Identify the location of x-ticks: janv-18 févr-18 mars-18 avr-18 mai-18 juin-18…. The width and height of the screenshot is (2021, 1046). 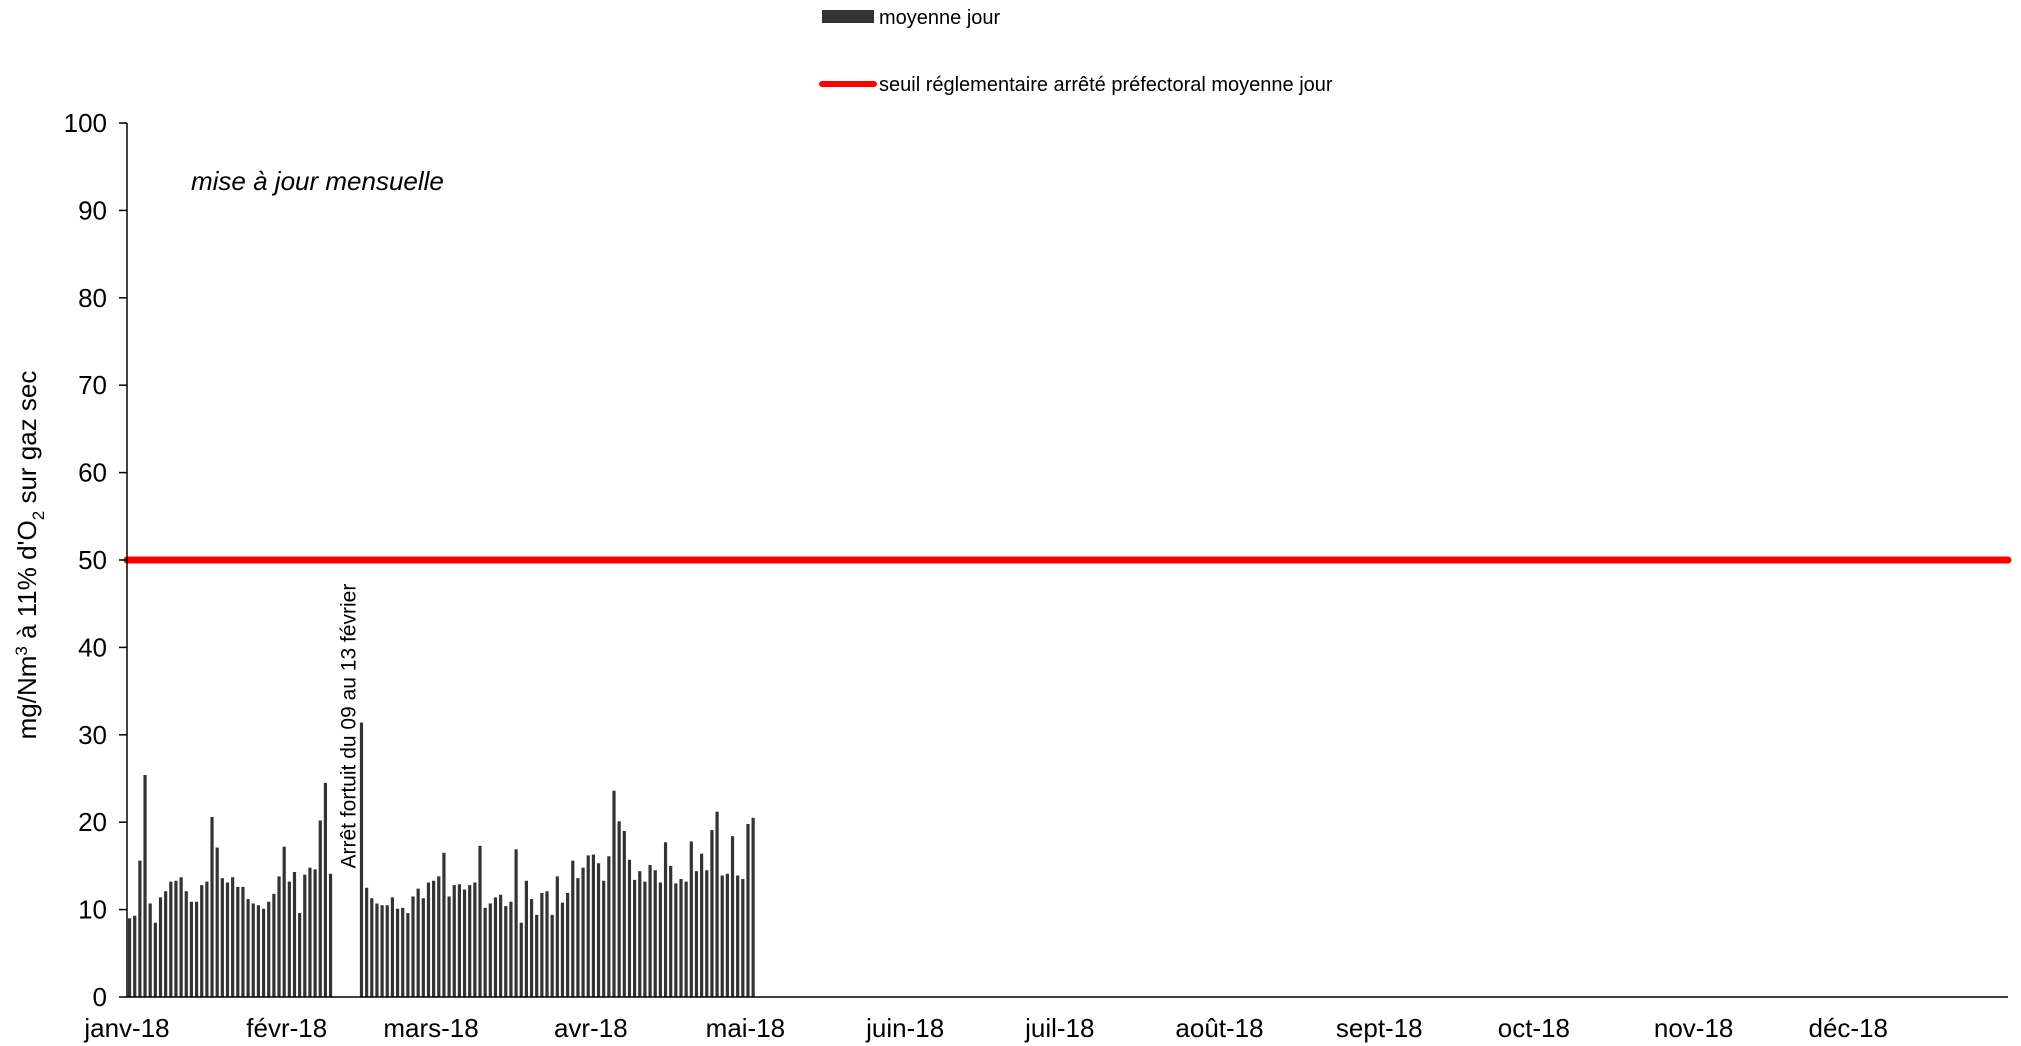
(985, 1028).